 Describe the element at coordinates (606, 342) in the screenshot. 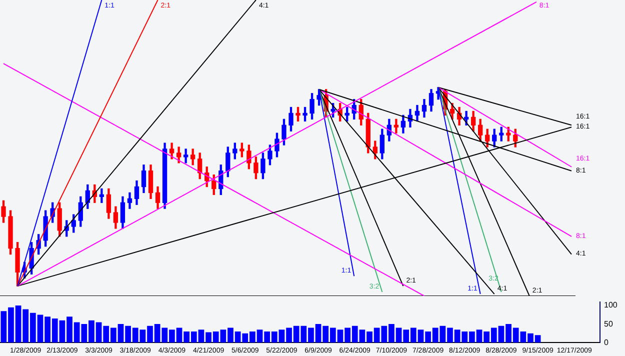

I see `y-tick-label: 0` at that location.